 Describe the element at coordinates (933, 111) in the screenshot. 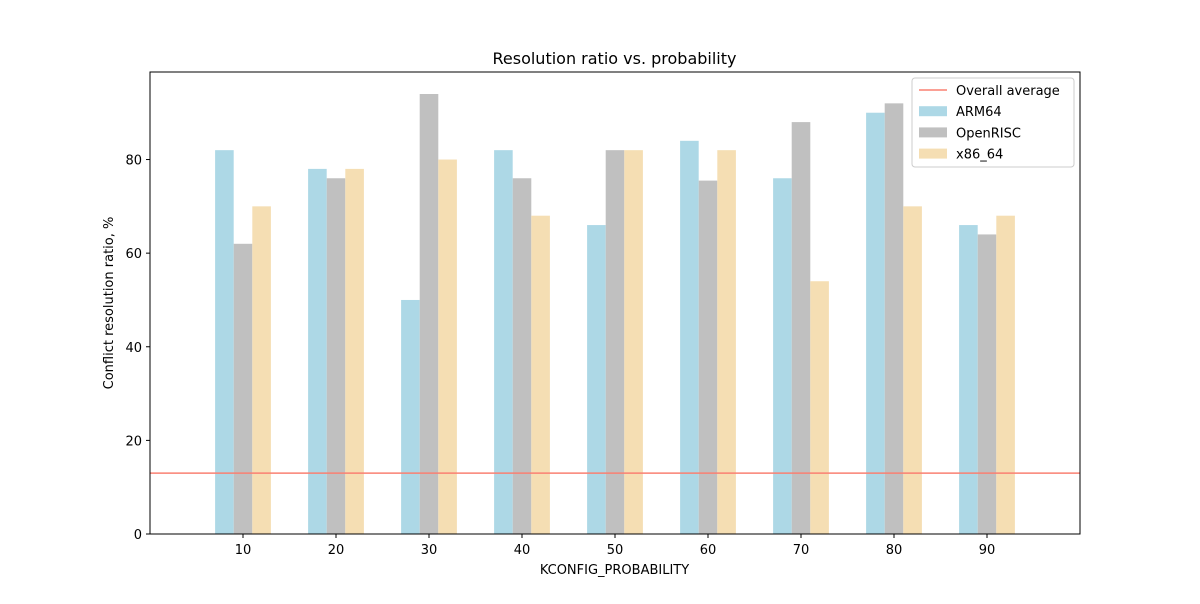

I see `legend-swatch-arm64` at that location.